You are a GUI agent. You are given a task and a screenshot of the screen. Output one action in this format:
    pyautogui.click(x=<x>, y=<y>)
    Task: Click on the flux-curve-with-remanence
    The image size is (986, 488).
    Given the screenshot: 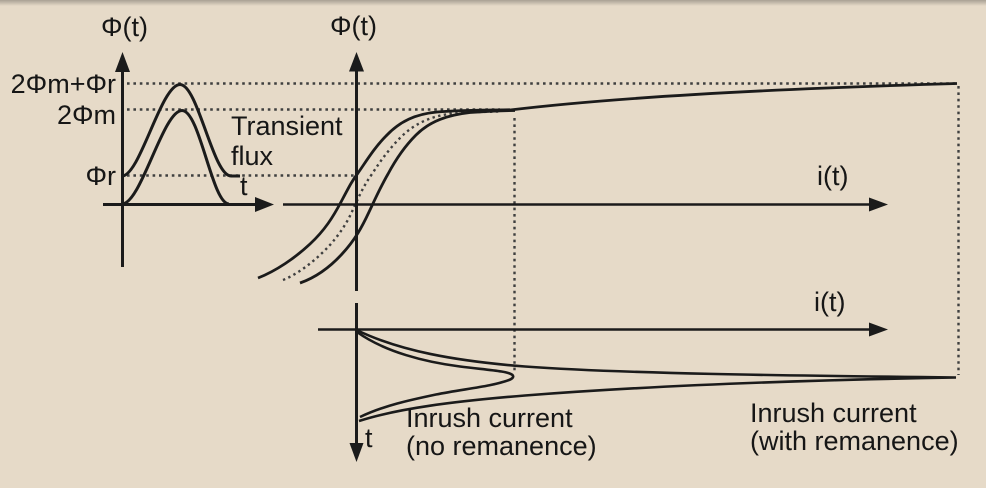 What is the action you would take?
    pyautogui.click(x=180, y=130)
    